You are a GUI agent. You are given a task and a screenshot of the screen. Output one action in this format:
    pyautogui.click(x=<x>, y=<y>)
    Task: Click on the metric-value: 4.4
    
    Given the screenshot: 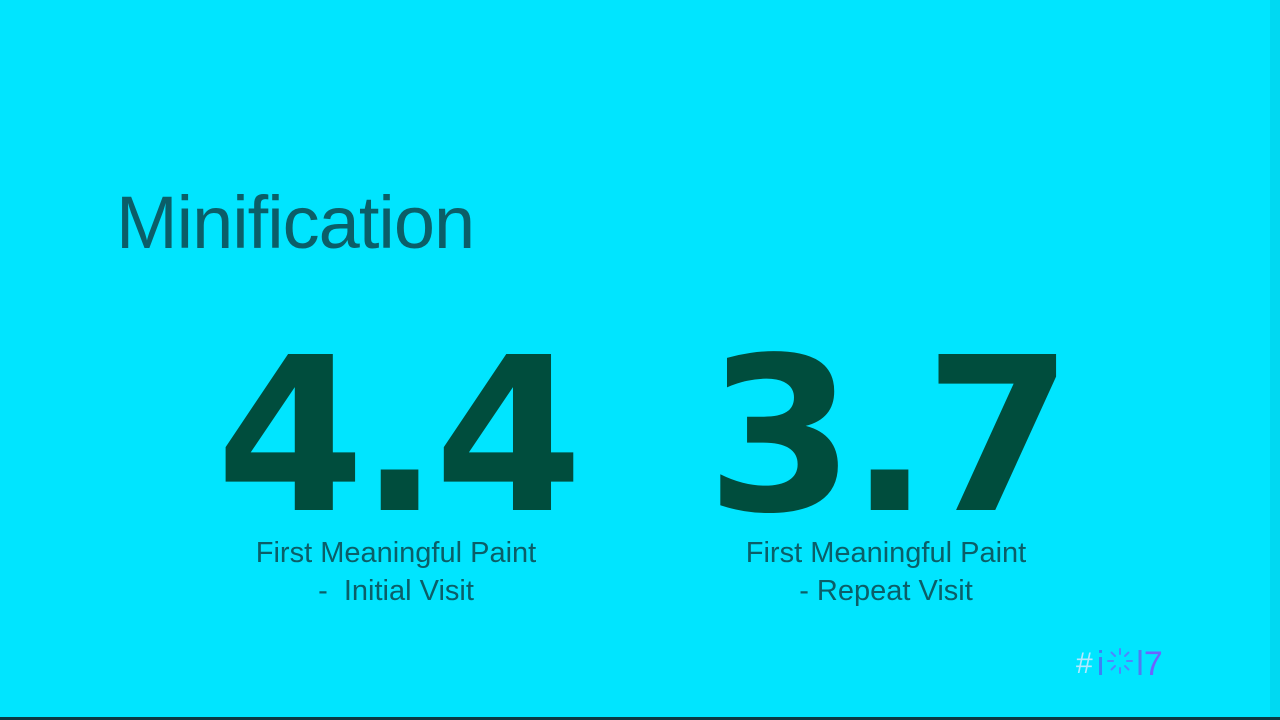 What is the action you would take?
    pyautogui.click(x=399, y=436)
    